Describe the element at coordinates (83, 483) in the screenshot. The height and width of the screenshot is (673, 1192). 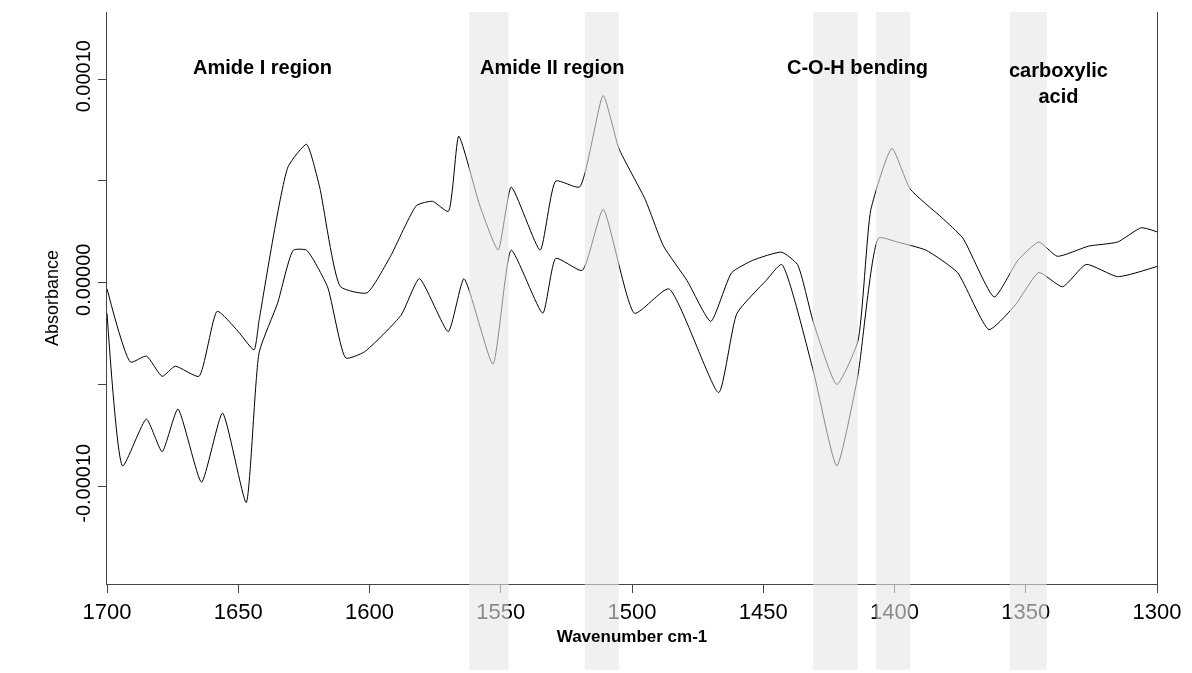
I see `y-tick-label: -0.00010` at that location.